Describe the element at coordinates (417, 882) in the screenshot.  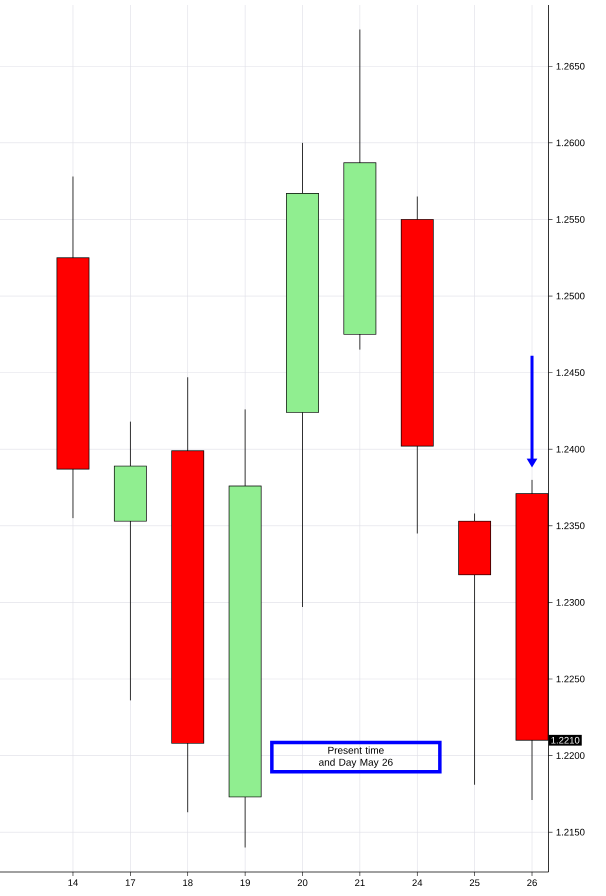
I see `x-tick-label: 24` at that location.